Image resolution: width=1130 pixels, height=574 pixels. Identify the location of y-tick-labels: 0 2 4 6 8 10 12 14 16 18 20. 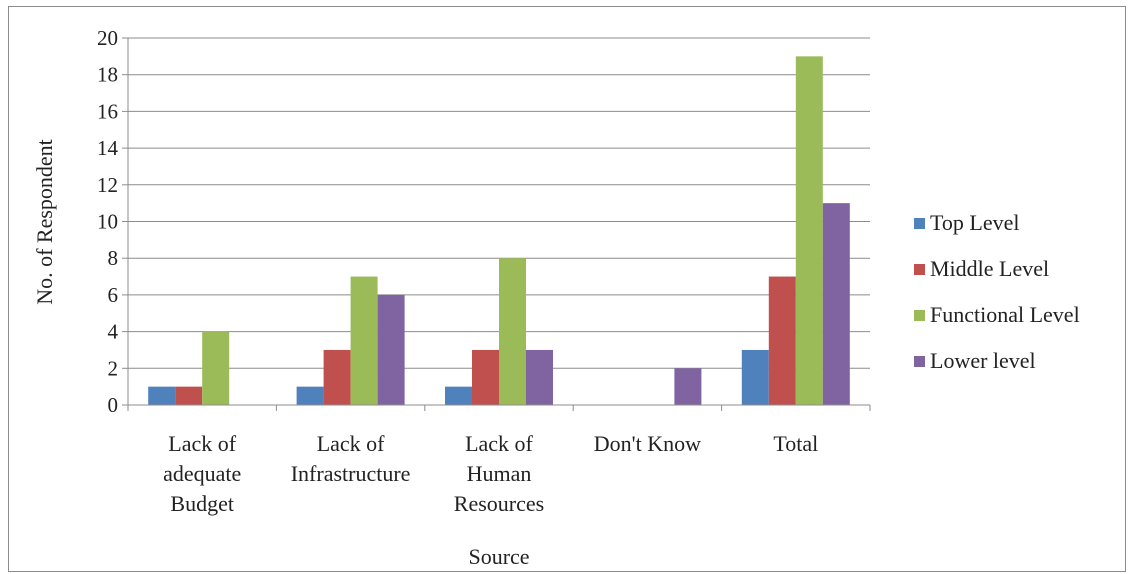
(108, 221).